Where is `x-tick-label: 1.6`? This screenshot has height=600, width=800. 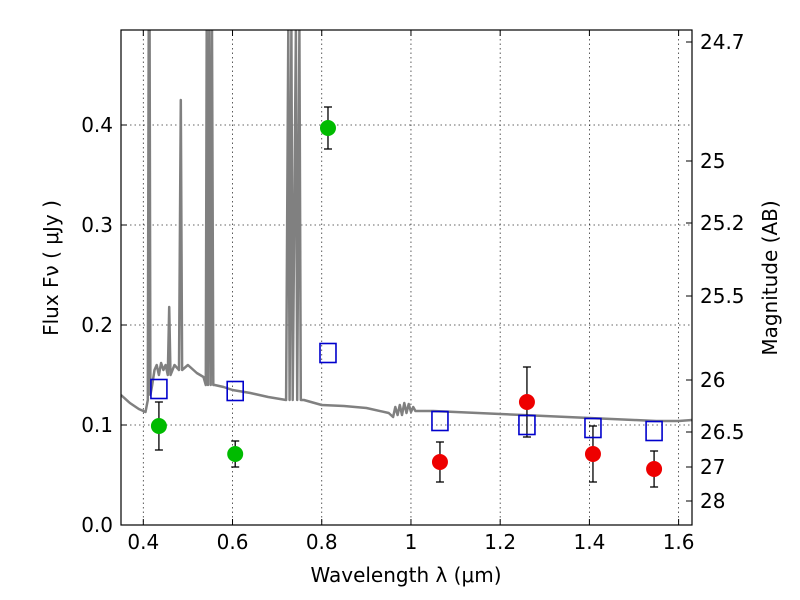 x-tick-label: 1.6 is located at coordinates (679, 542).